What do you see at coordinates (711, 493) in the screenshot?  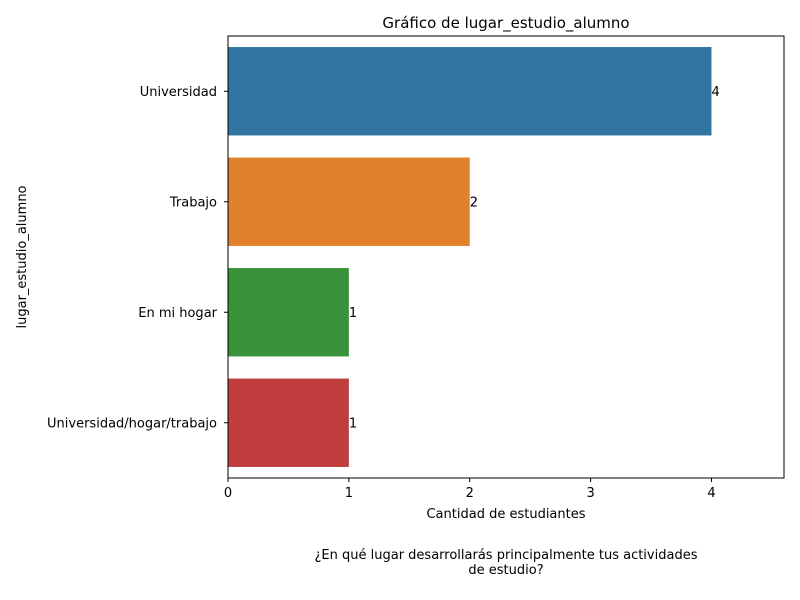 I see `x-tick-label-4: 4` at bounding box center [711, 493].